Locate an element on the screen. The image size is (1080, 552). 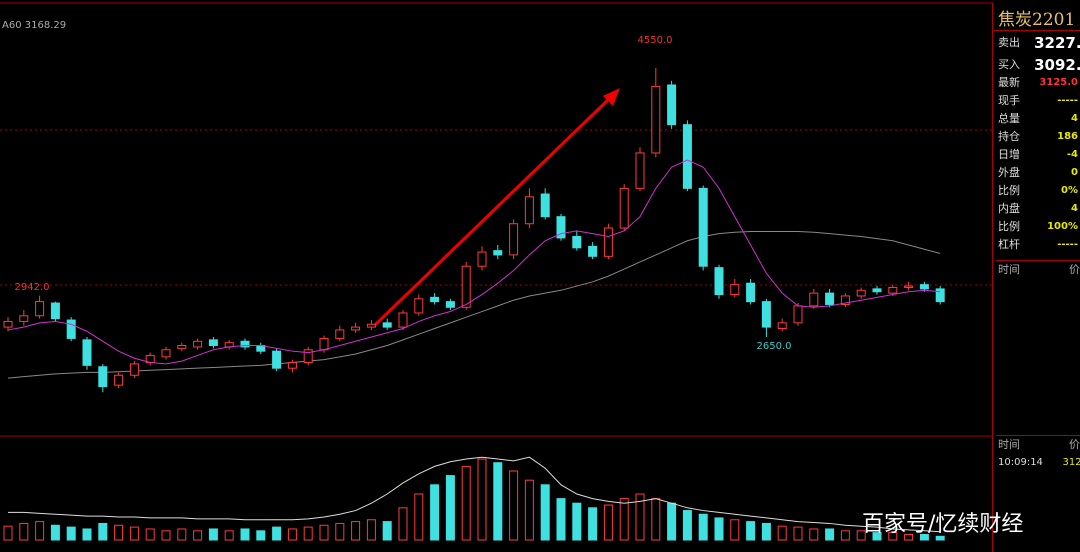
quote-label: 内盘 is located at coordinates (1009, 208).